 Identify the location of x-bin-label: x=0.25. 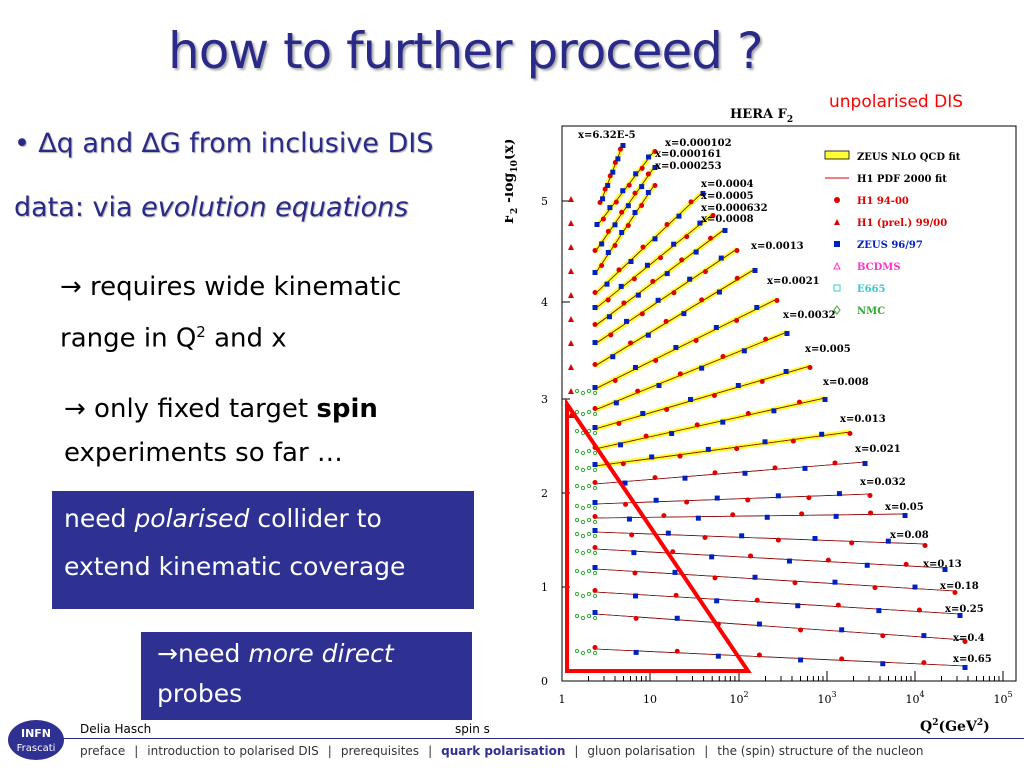
(964, 609).